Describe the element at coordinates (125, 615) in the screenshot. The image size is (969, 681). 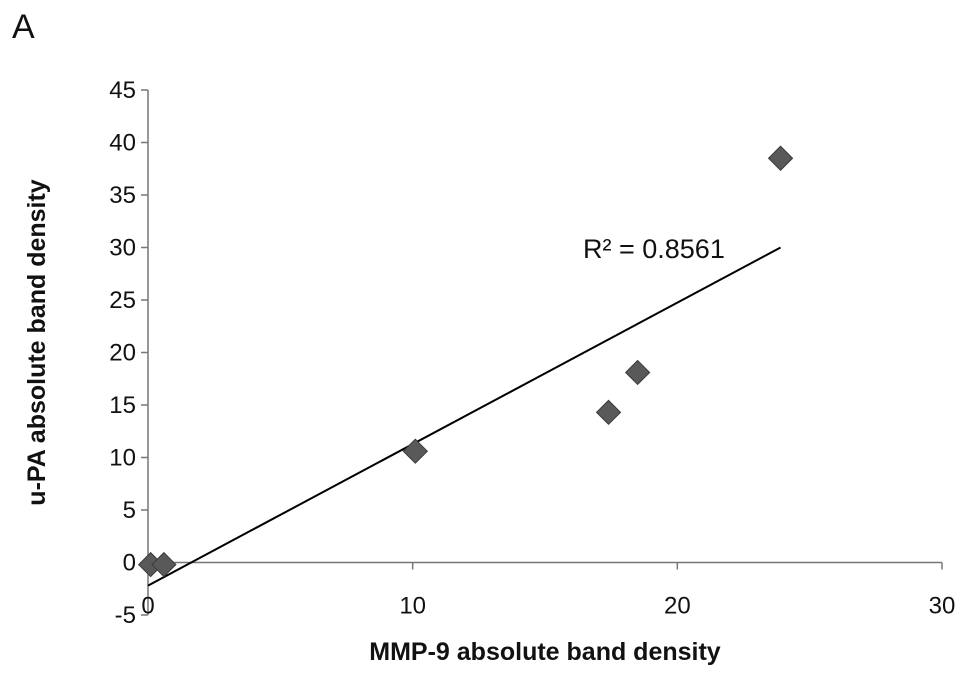
I see `y-tick-label: -5` at that location.